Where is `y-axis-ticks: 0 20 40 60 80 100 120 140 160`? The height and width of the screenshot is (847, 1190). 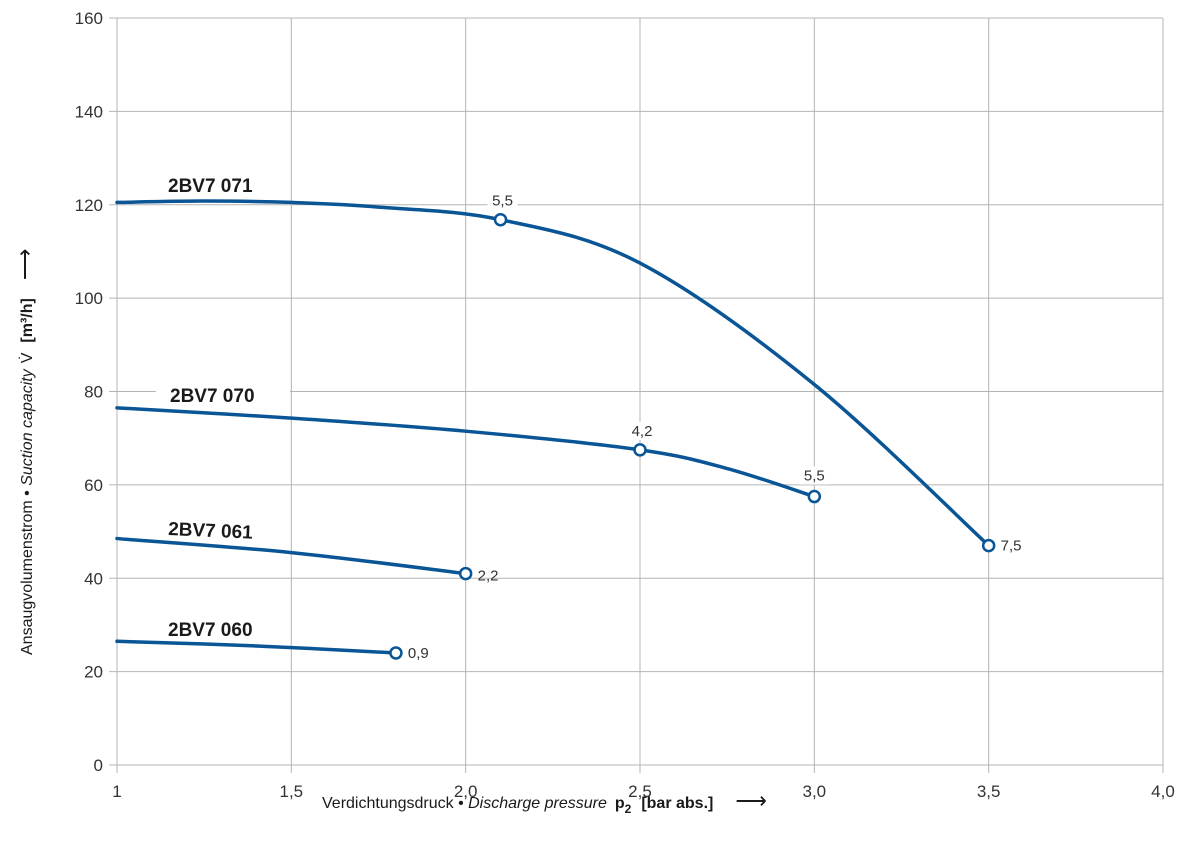 y-axis-ticks: 0 20 40 60 80 100 120 140 160 is located at coordinates (96, 392).